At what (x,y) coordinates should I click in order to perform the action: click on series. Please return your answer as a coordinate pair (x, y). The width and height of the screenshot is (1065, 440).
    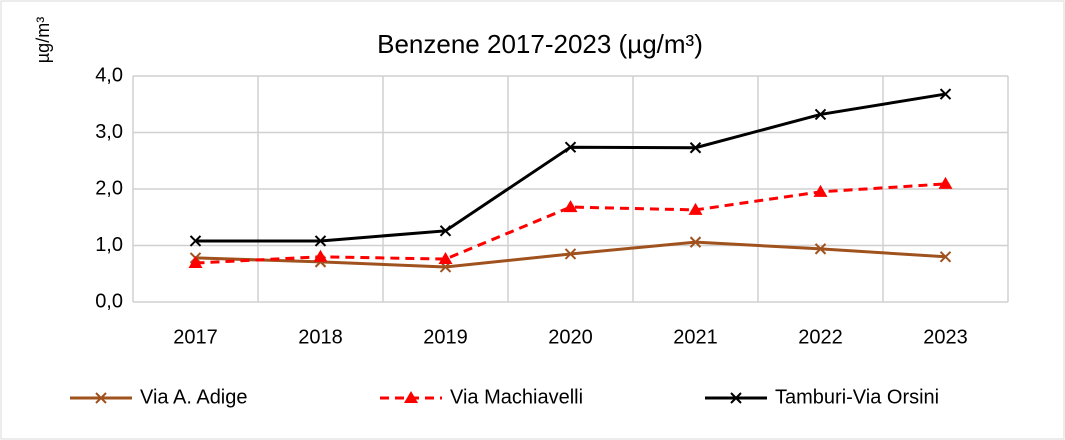
    Looking at the image, I should click on (570, 254).